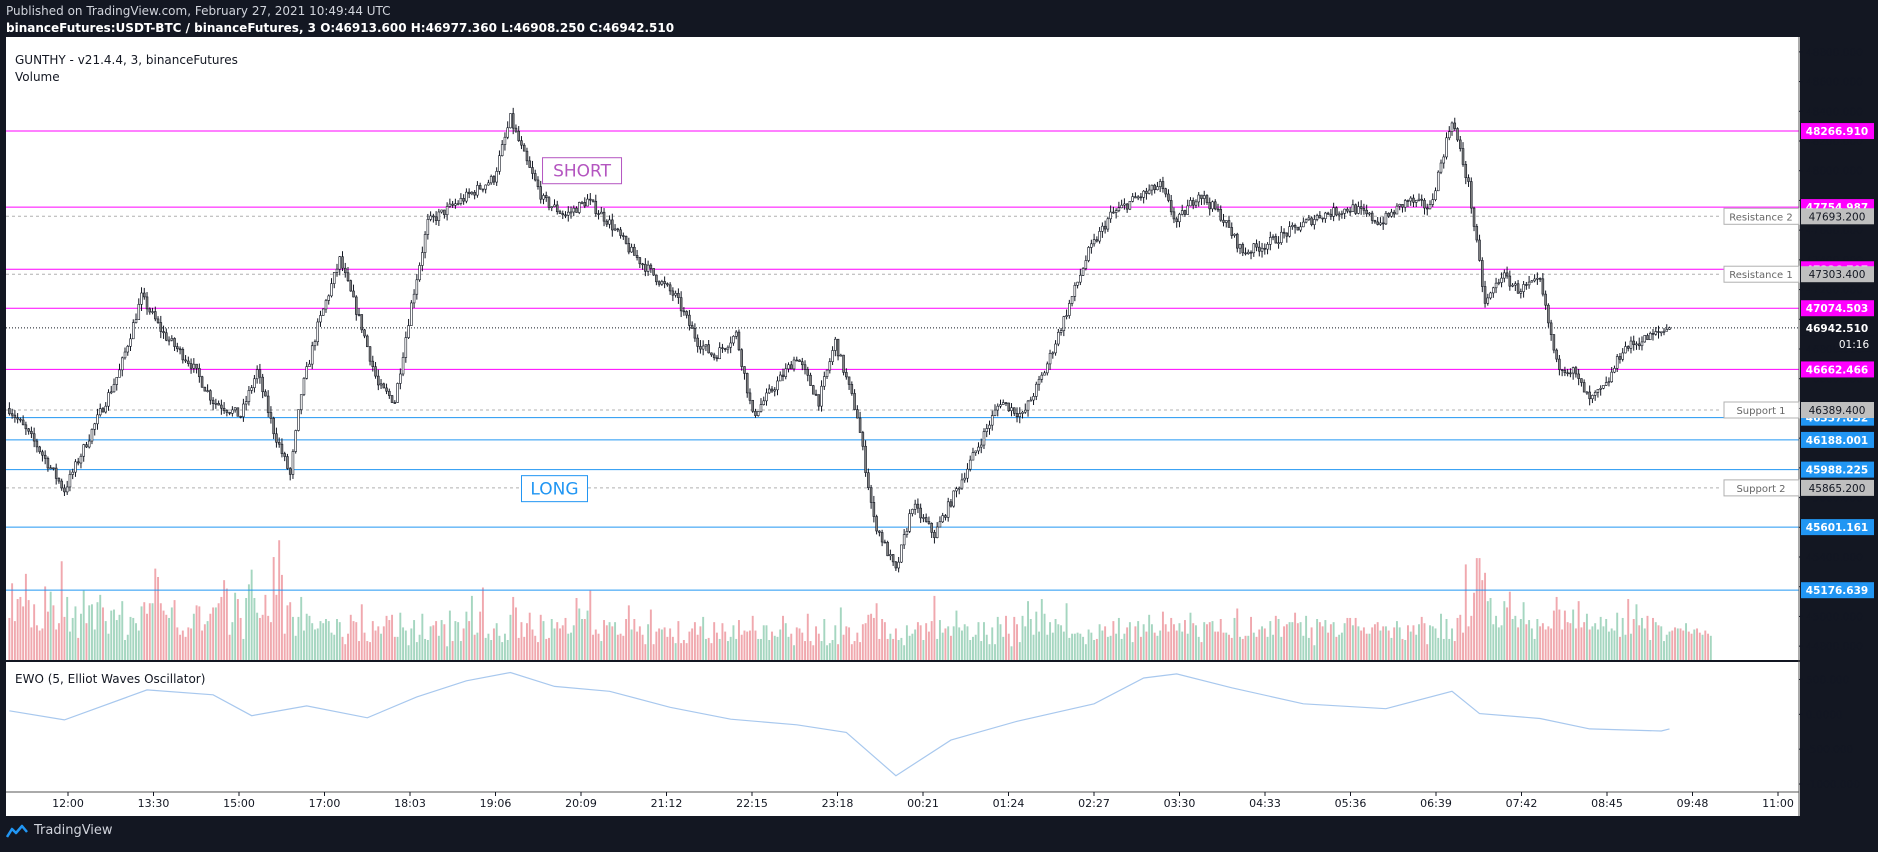  What do you see at coordinates (1834, 291) in the screenshot?
I see `price-tick-label: 47200.000` at bounding box center [1834, 291].